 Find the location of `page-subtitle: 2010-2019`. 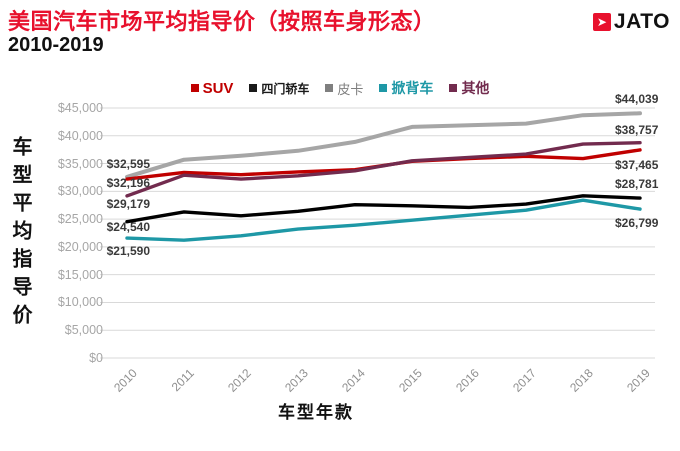

page-subtitle: 2010-2019 is located at coordinates (56, 45).